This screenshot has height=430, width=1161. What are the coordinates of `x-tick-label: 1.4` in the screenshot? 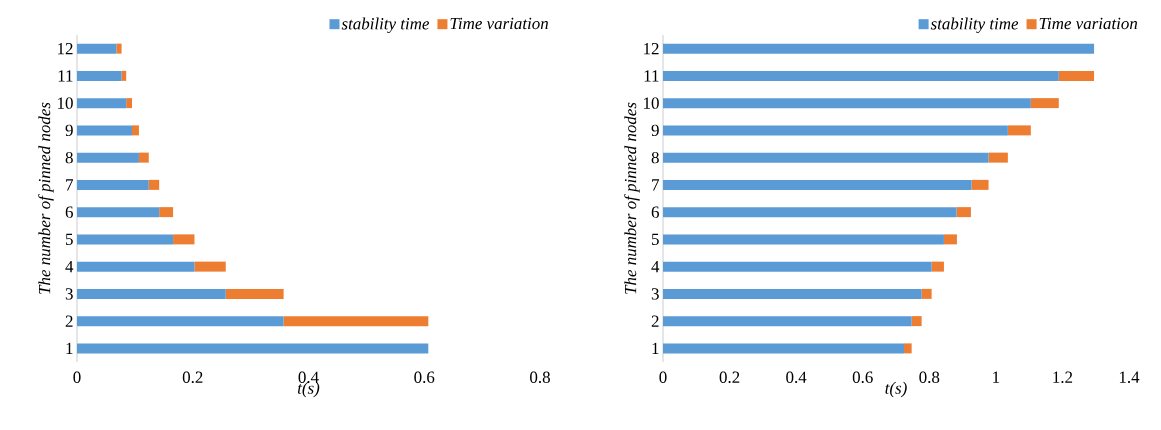 It's located at (1129, 377).